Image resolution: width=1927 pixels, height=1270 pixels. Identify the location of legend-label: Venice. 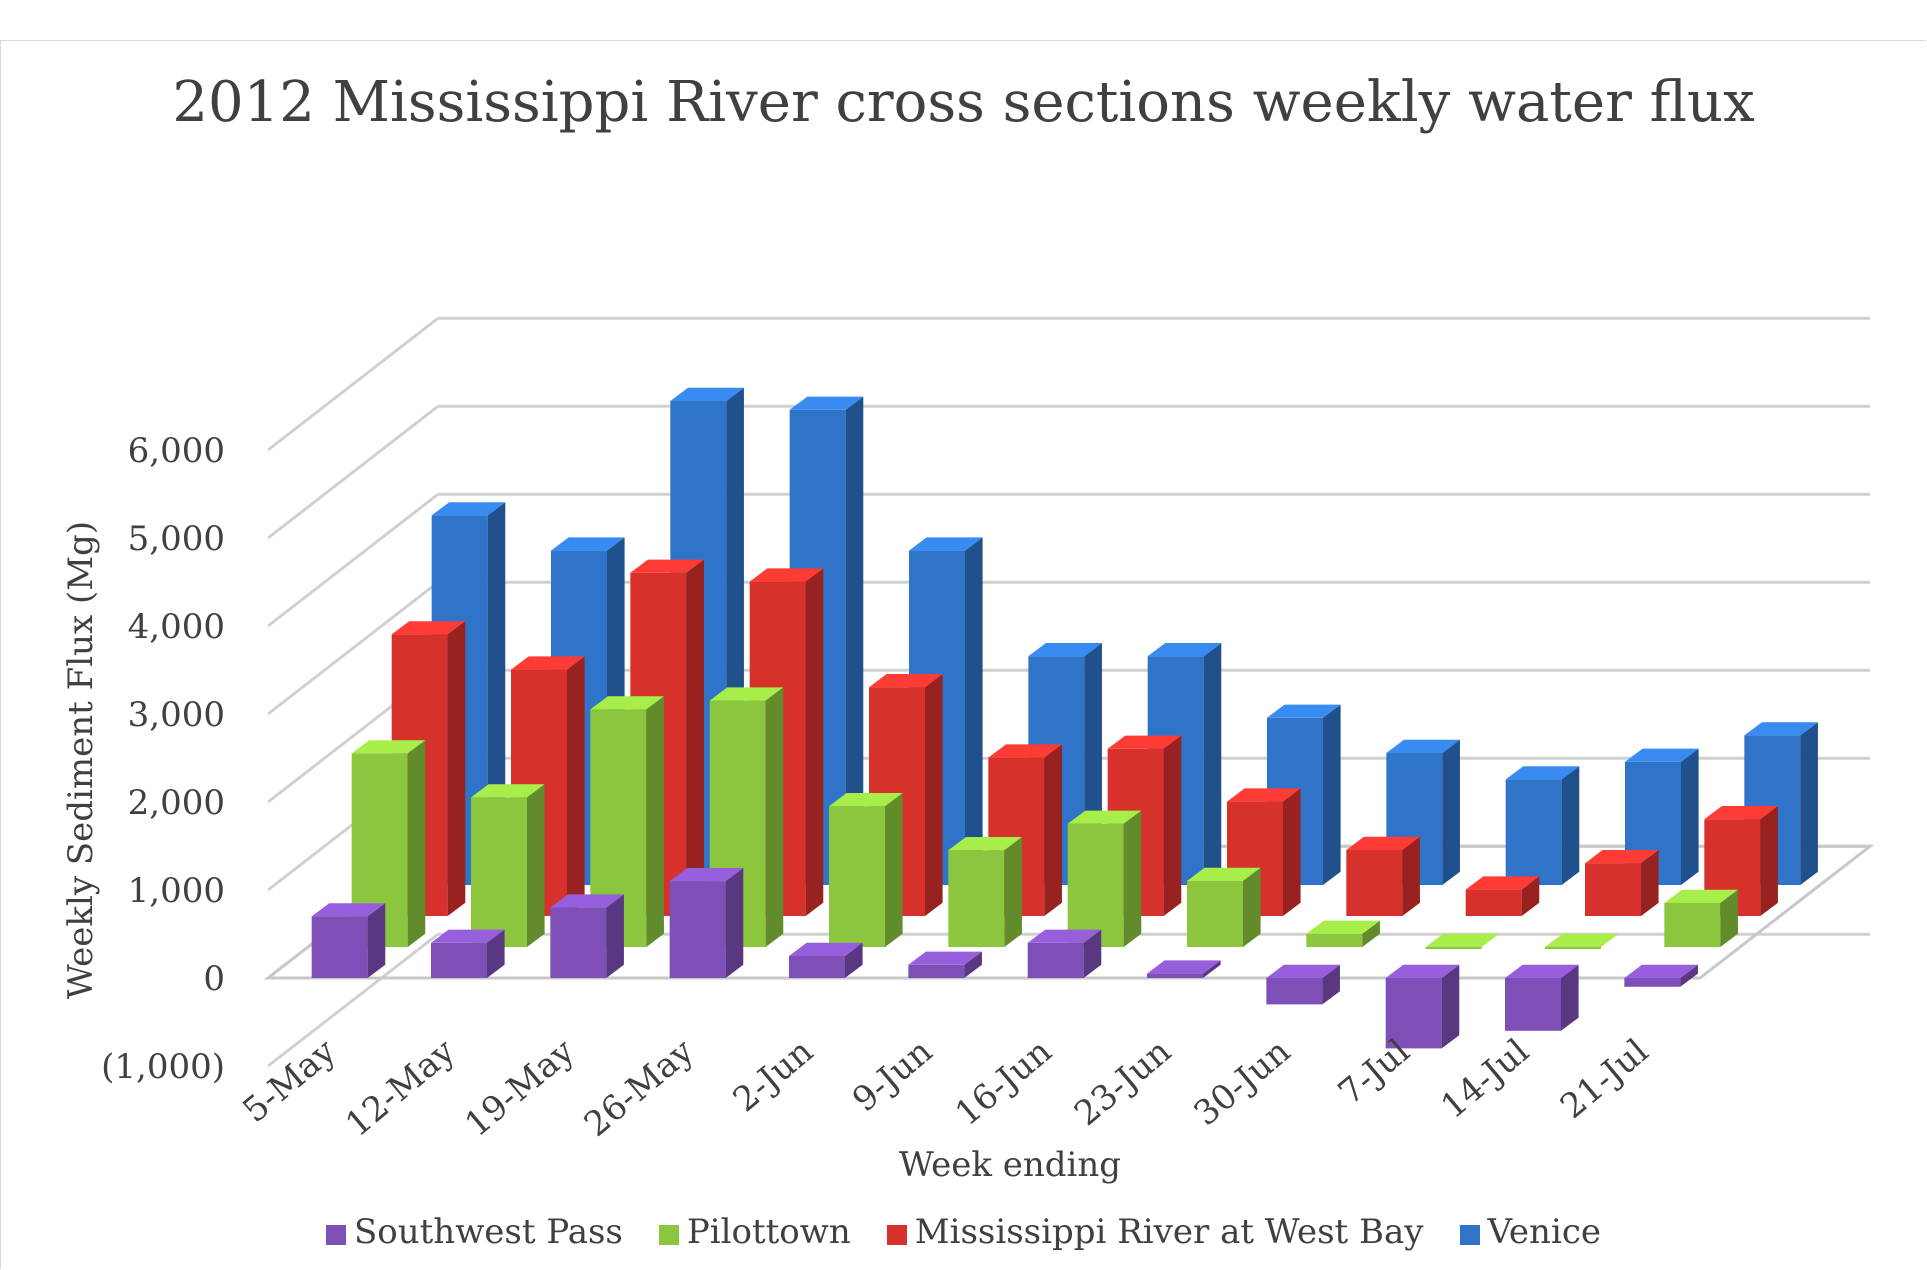
(1544, 1232).